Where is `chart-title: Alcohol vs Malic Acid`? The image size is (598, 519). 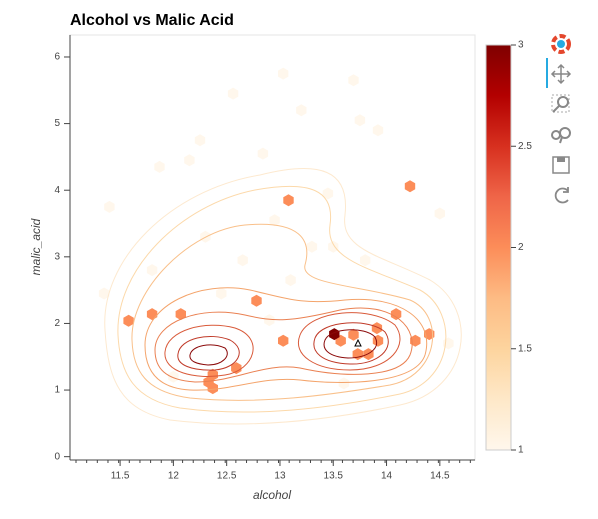
chart-title: Alcohol vs Malic Acid is located at coordinates (152, 20).